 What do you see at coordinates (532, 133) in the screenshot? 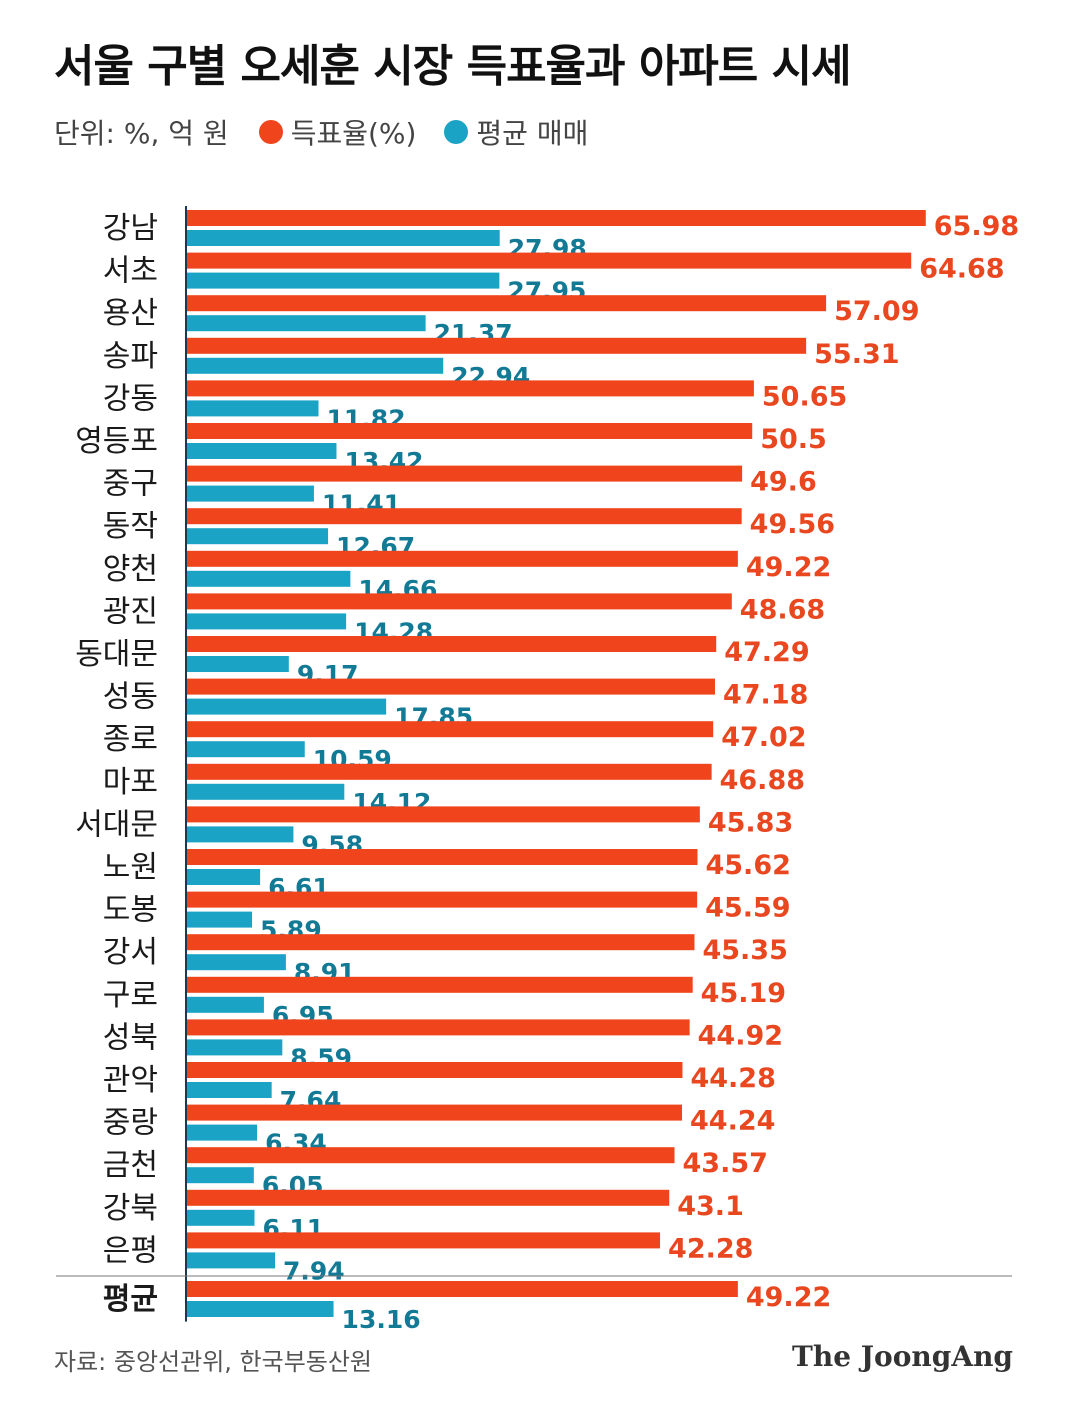
I see `legend-label-price: 평균 매매` at bounding box center [532, 133].